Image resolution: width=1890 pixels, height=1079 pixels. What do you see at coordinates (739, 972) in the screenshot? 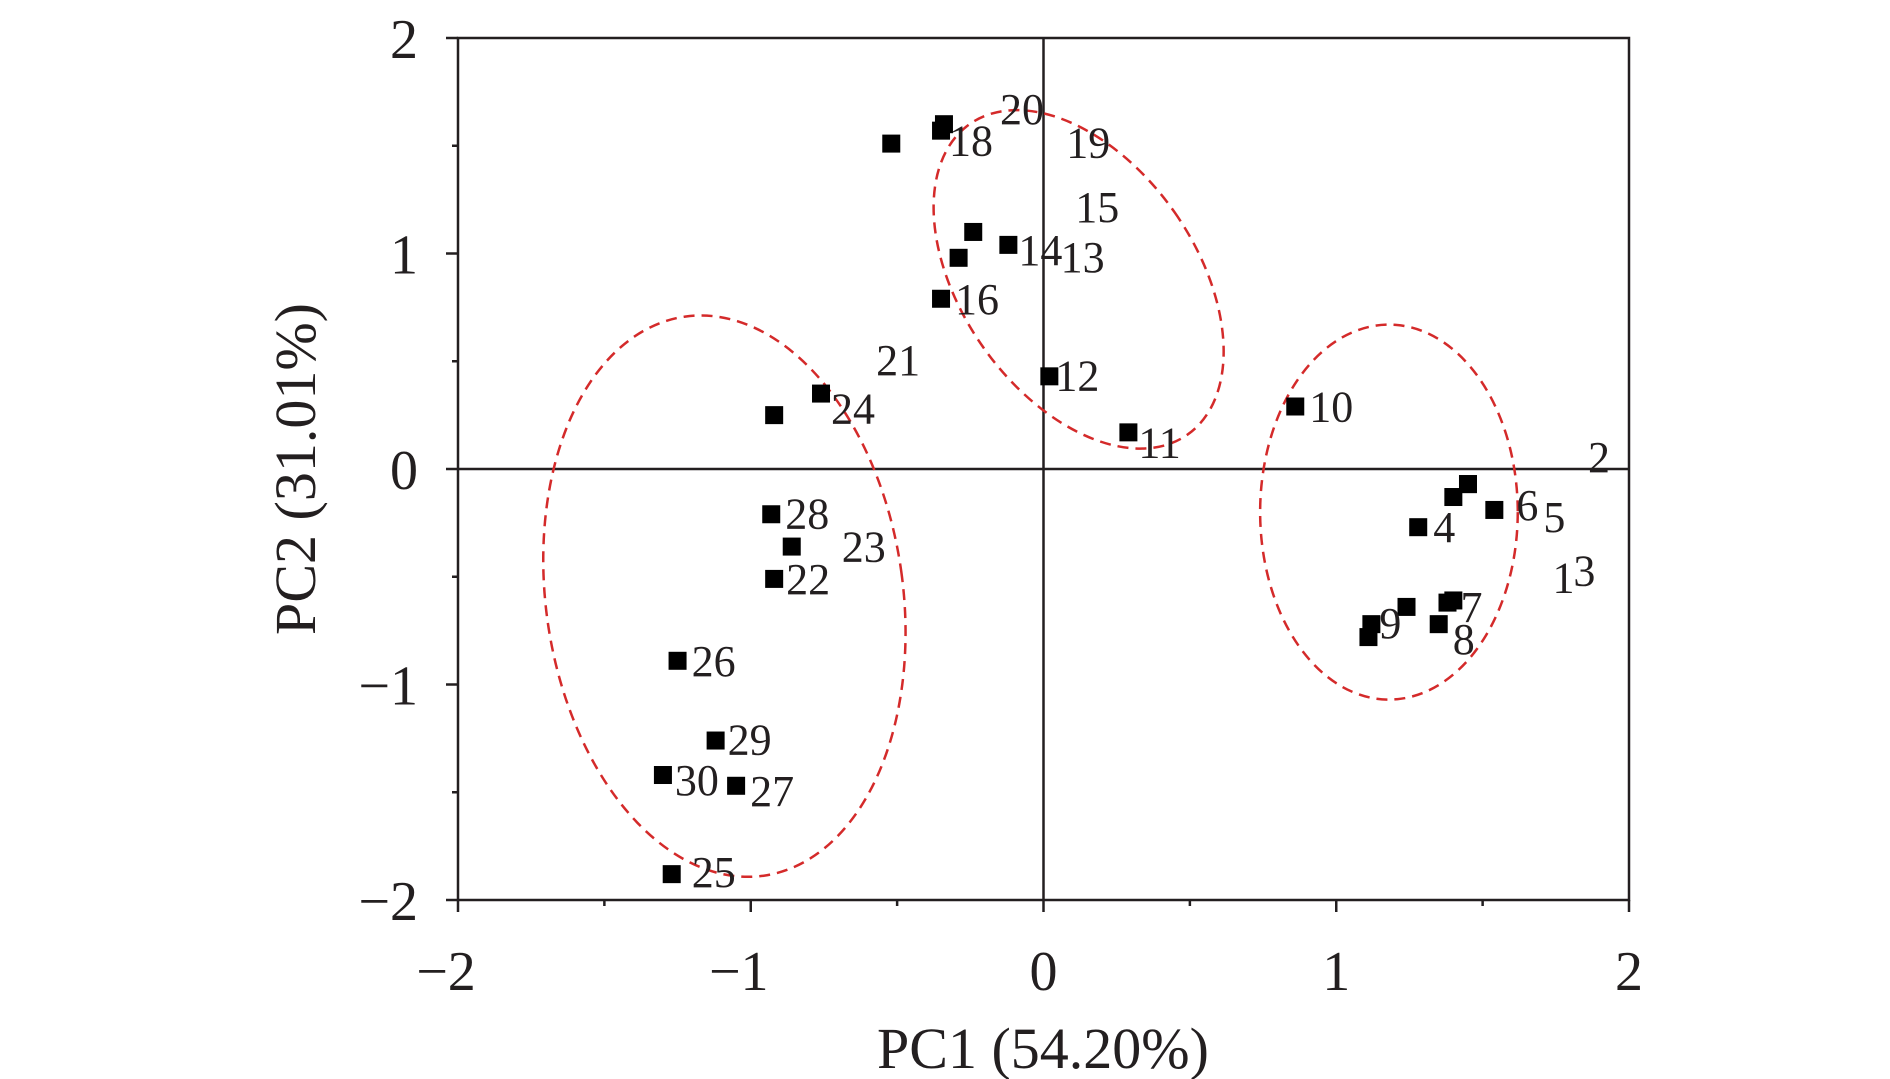
I see `x-tick-label: −1` at bounding box center [739, 972].